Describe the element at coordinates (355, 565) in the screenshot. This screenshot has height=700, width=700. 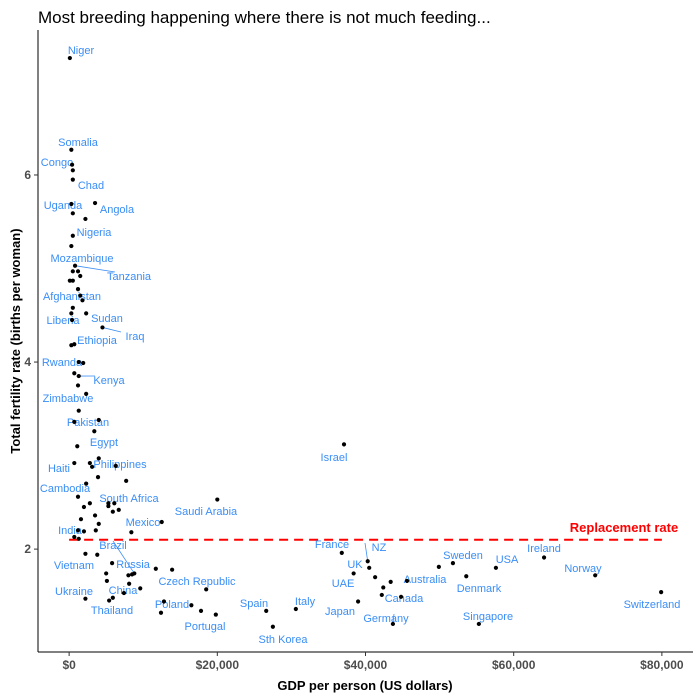
I see `point-label: UK` at that location.